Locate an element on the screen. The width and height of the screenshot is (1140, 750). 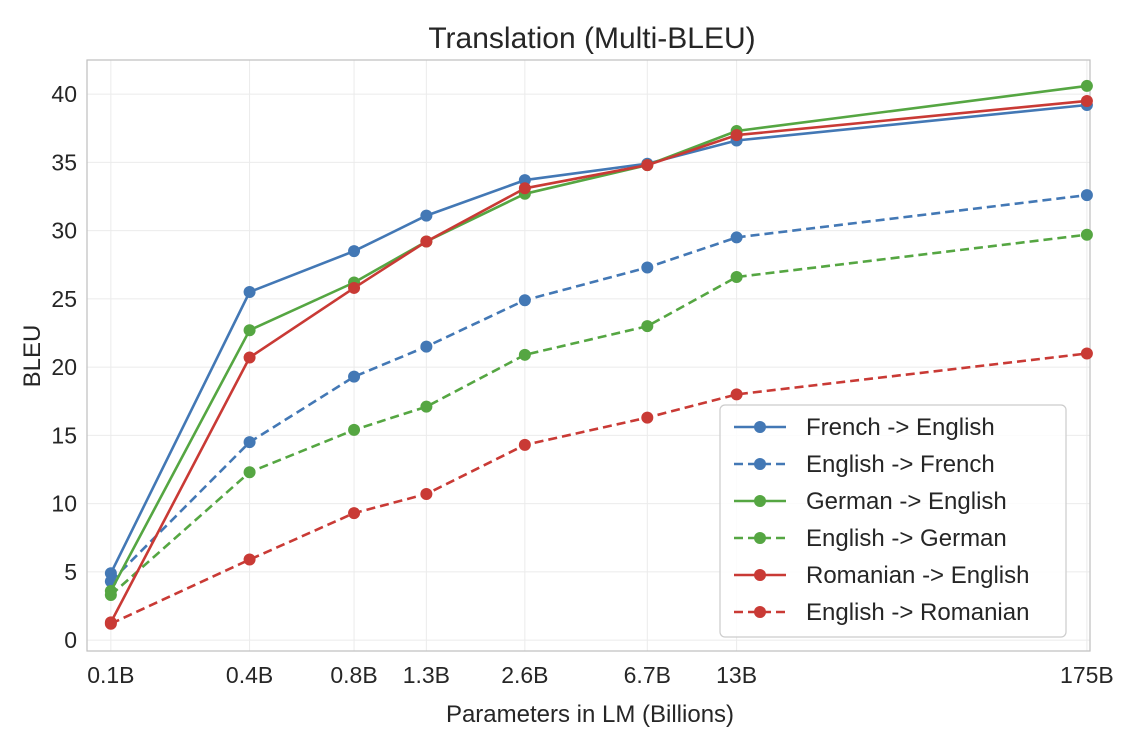
legend-label: English -> German is located at coordinates (906, 538).